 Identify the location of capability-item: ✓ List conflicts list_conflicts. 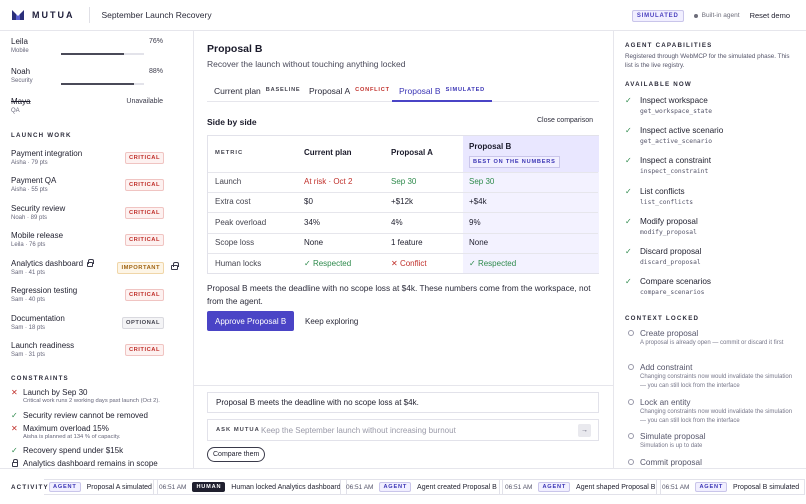
(711, 196).